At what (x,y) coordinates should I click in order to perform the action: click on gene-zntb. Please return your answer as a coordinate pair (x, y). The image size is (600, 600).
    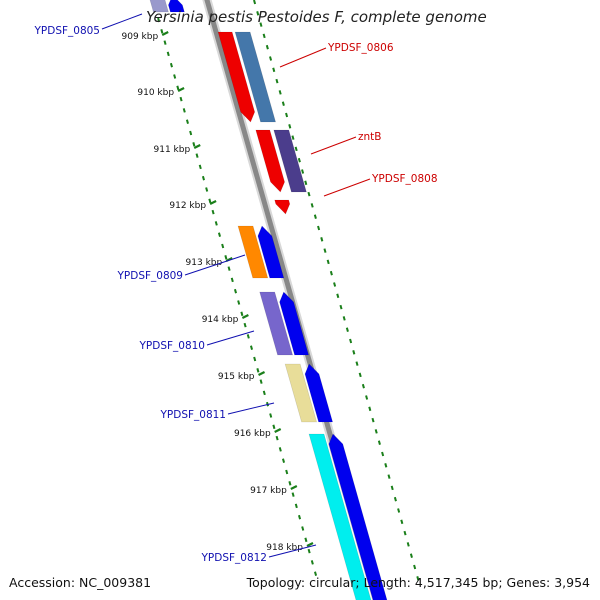
    Looking at the image, I should click on (281, 161).